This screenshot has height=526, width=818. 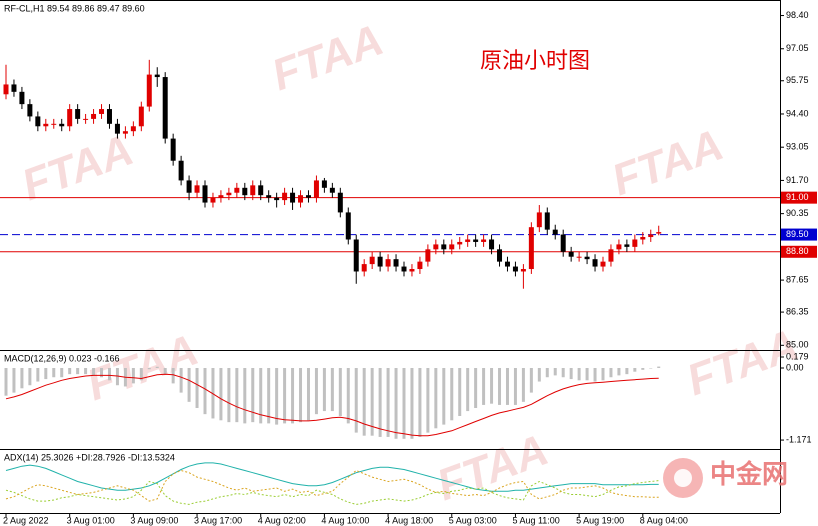 What do you see at coordinates (799, 439) in the screenshot?
I see `y-tick-label: -1.171` at bounding box center [799, 439].